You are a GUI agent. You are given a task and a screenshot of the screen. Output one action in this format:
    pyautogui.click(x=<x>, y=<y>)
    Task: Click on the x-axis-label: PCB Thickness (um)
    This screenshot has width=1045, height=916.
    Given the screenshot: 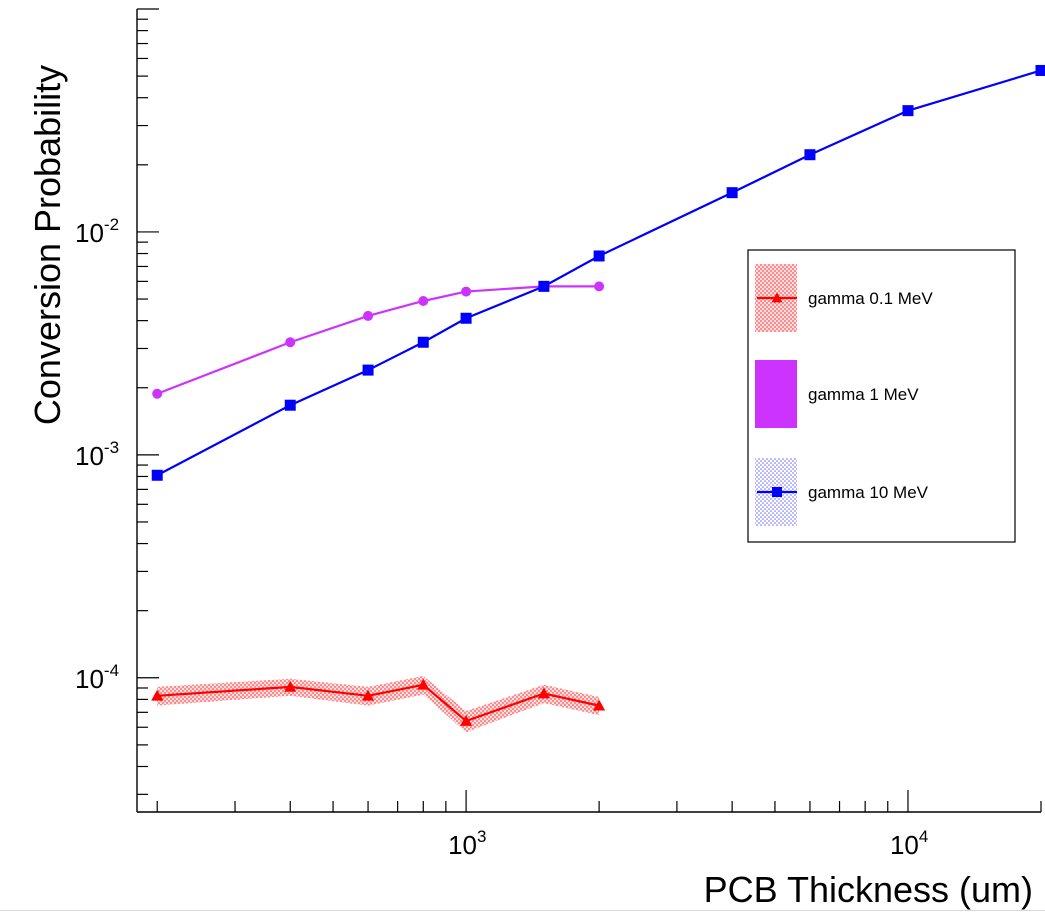 What is the action you would take?
    pyautogui.click(x=868, y=889)
    